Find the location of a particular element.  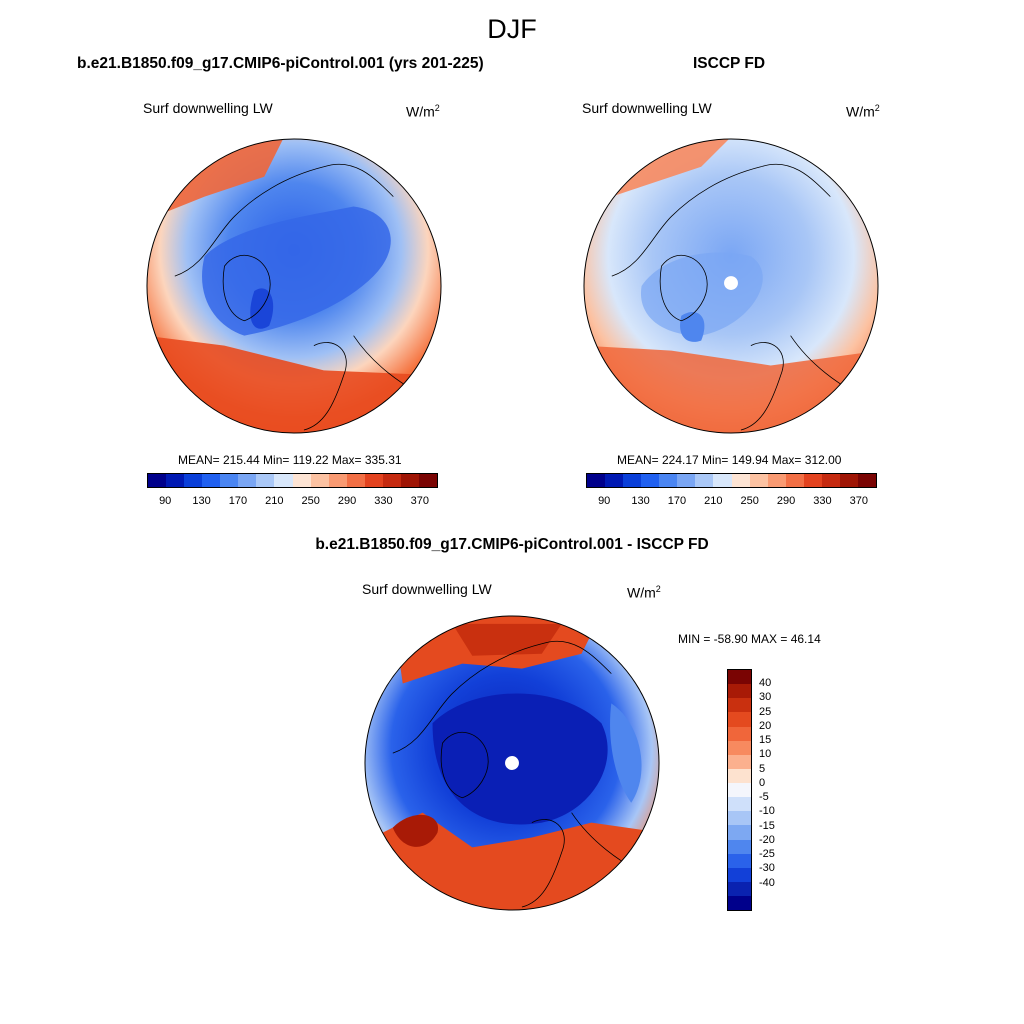

colorbar-tick-label: 15 is located at coordinates (765, 740).